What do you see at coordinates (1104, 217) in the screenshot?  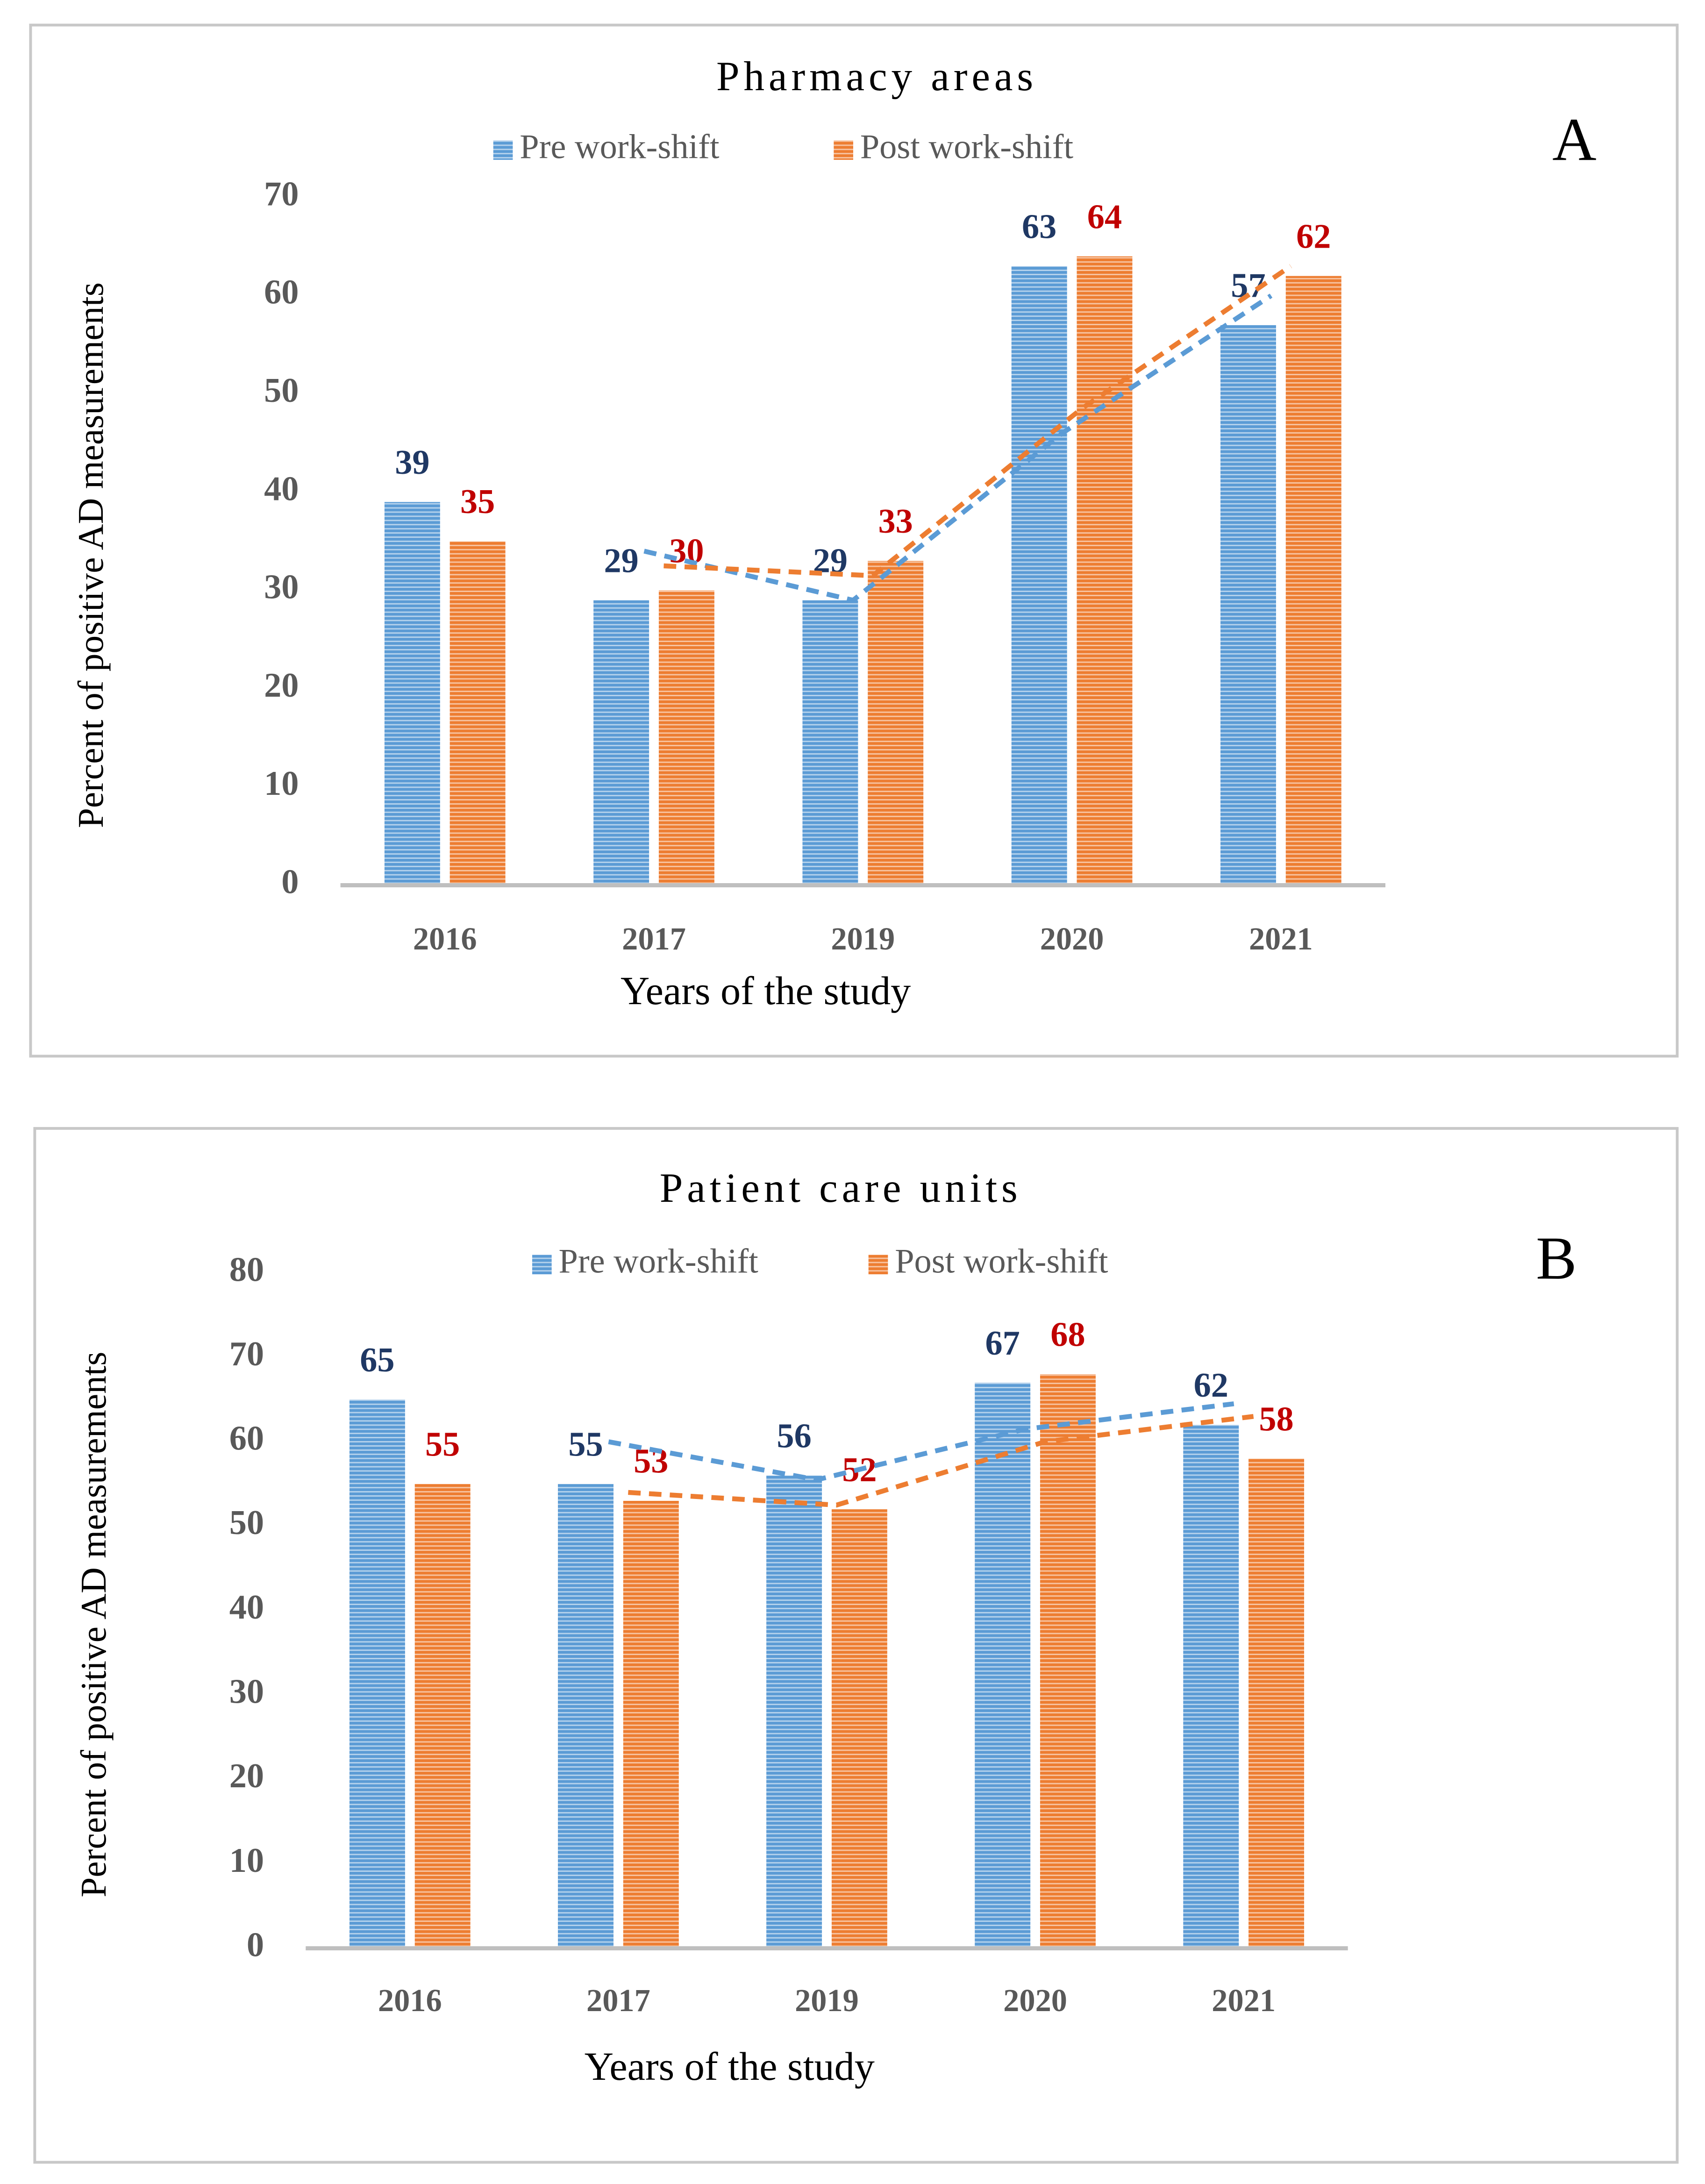 I see `data-label: 64` at bounding box center [1104, 217].